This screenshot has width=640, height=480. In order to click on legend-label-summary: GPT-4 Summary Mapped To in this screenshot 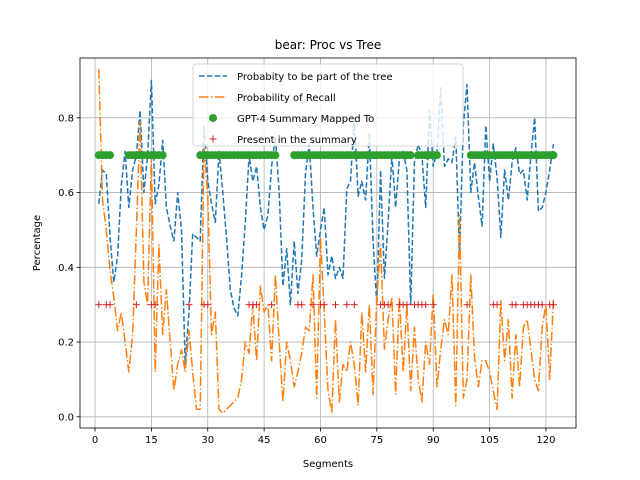, I will do `click(305, 119)`.